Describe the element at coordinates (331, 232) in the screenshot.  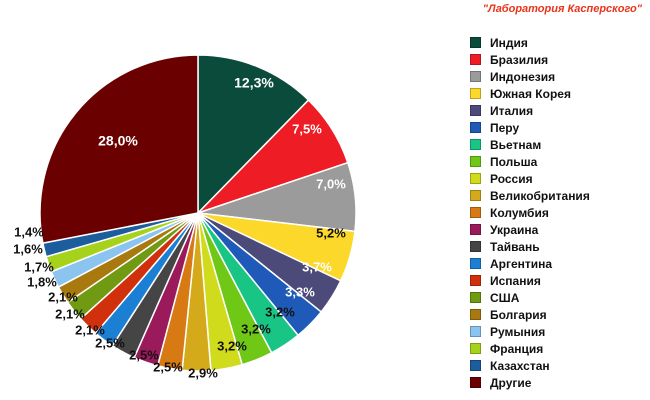
I see `slice-value-label-3: 5,2%` at that location.